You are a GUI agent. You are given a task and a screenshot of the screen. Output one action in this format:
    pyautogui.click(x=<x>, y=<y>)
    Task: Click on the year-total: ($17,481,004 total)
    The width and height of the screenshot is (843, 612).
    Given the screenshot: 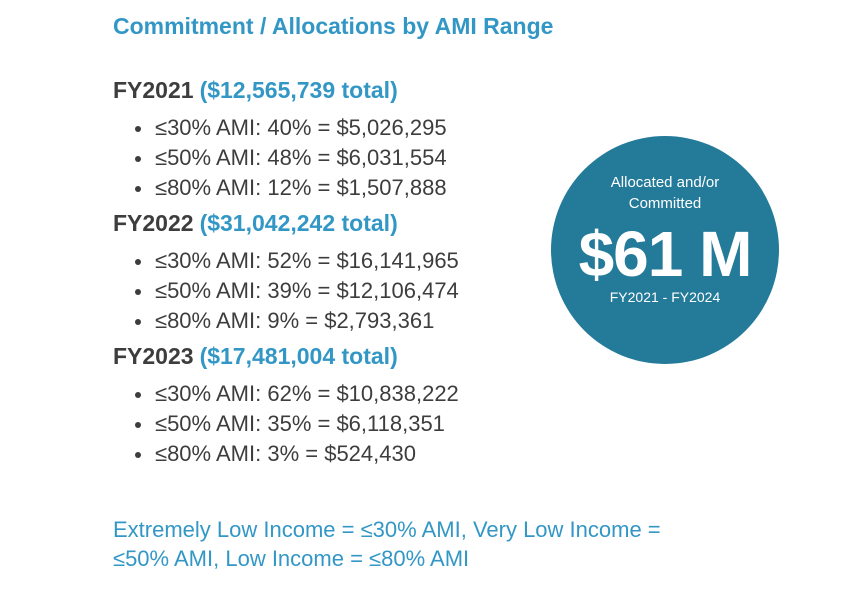 What is the action you would take?
    pyautogui.click(x=298, y=356)
    